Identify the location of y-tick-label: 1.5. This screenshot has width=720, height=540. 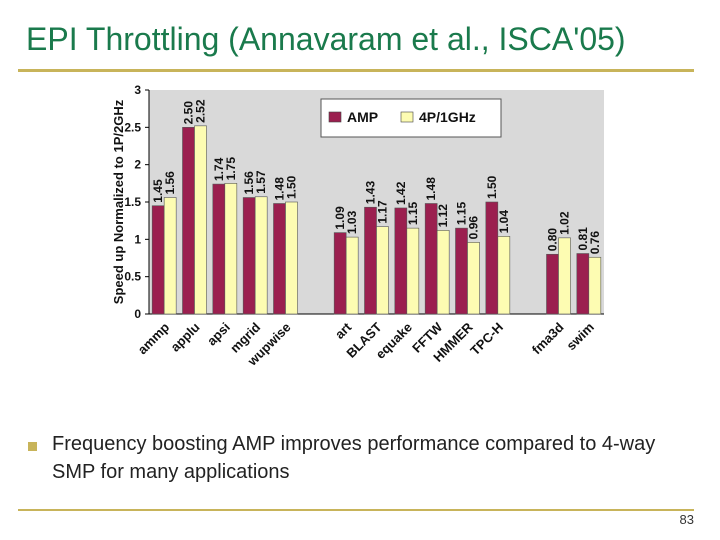
(132, 202).